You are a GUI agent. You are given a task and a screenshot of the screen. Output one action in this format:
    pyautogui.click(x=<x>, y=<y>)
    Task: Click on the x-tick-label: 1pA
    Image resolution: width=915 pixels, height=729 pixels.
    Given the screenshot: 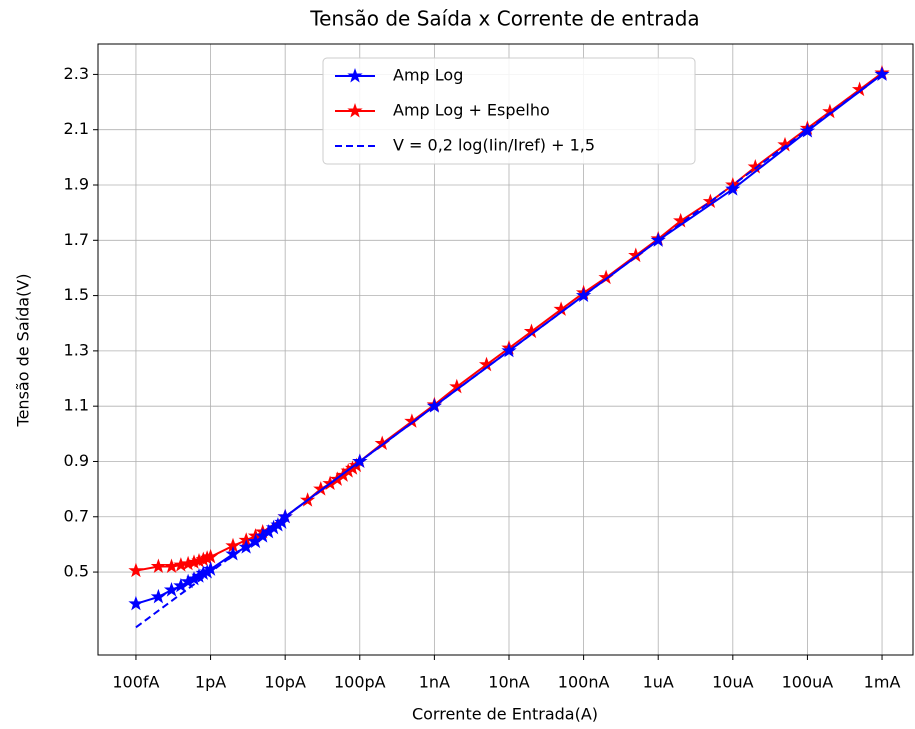 What is the action you would take?
    pyautogui.click(x=210, y=682)
    